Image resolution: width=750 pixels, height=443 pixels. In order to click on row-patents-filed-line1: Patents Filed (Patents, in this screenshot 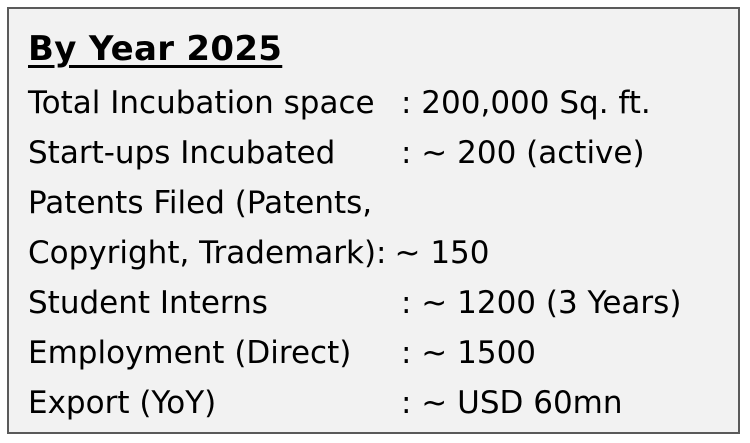, I will do `click(200, 203)`.